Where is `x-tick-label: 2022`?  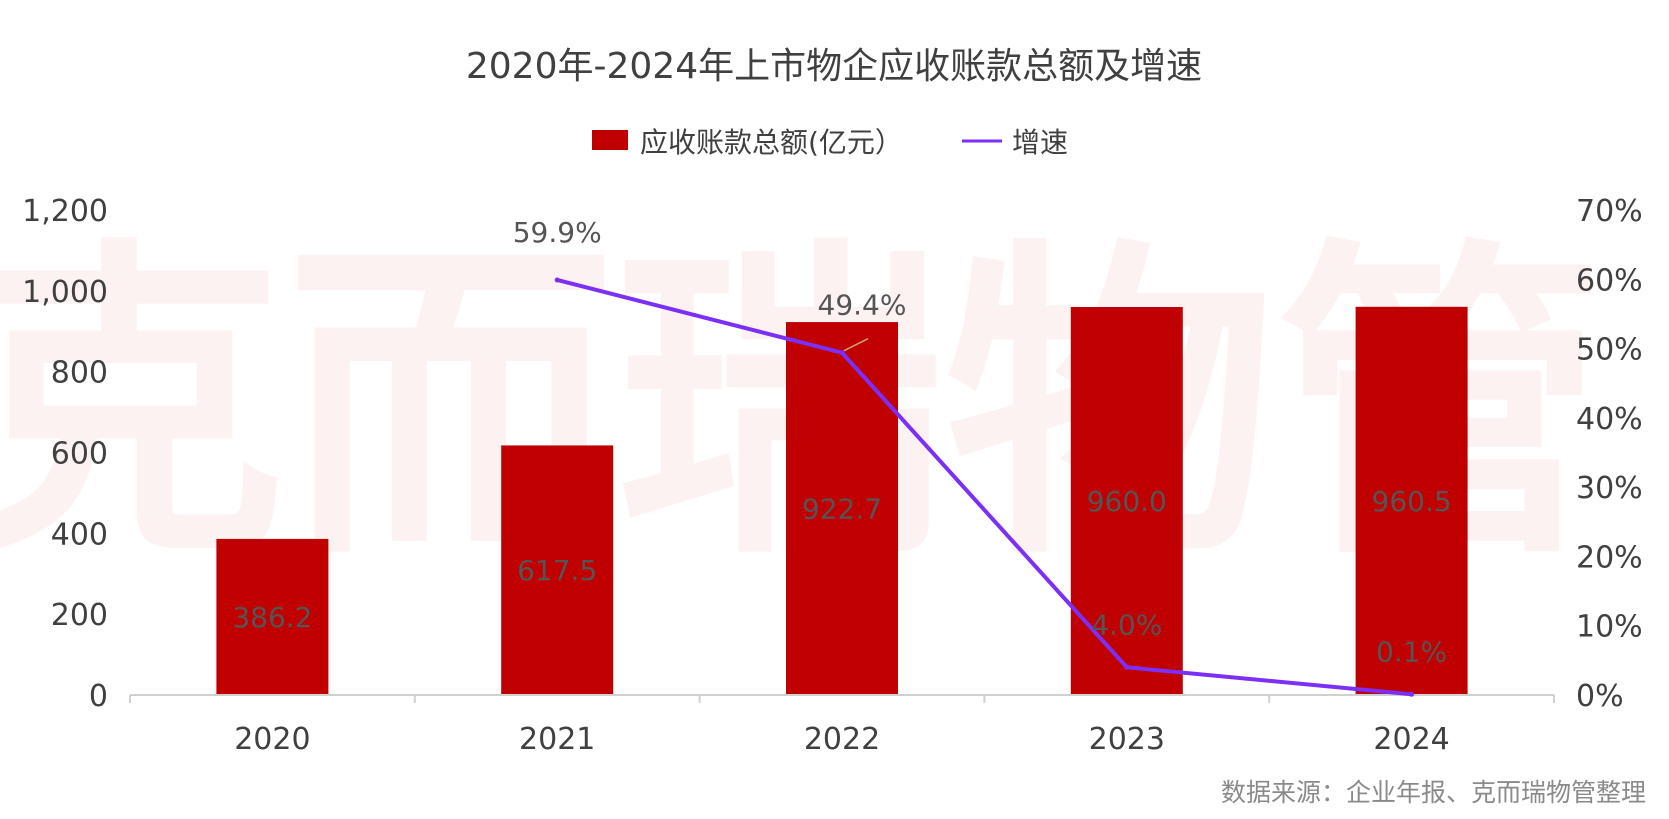
x-tick-label: 2022 is located at coordinates (842, 739).